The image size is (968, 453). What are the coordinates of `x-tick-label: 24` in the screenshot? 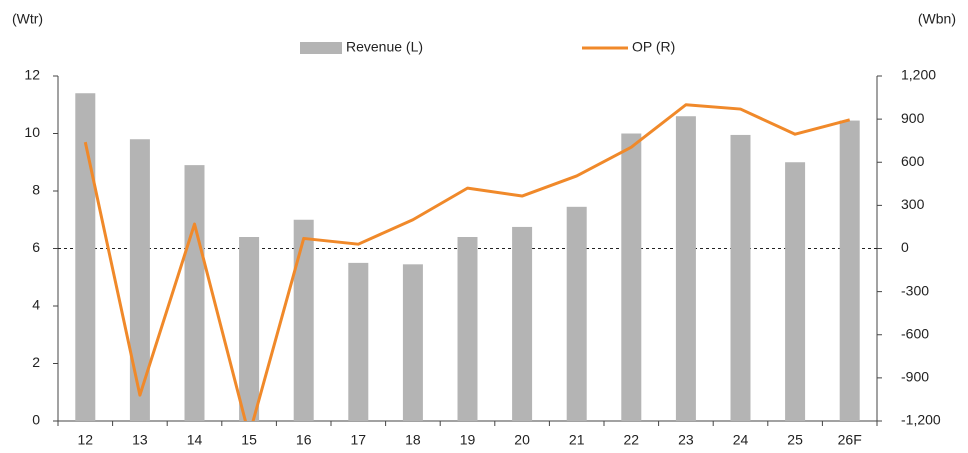 It's located at (741, 440).